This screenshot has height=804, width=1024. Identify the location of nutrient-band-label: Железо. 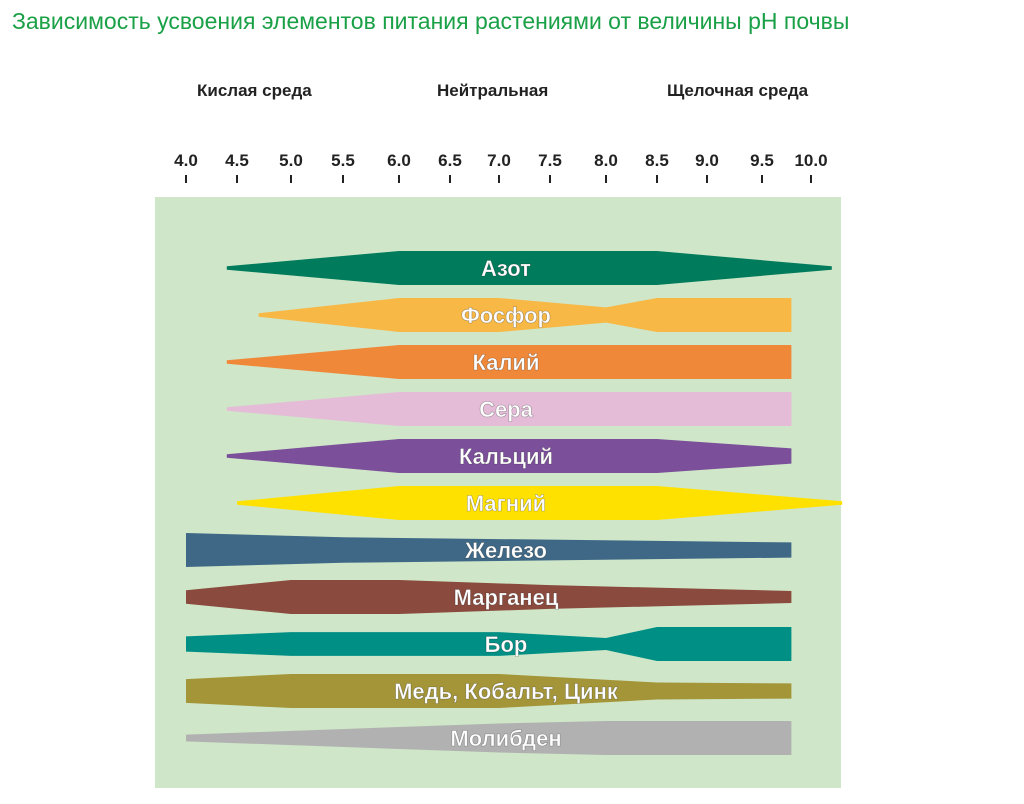
(505, 550).